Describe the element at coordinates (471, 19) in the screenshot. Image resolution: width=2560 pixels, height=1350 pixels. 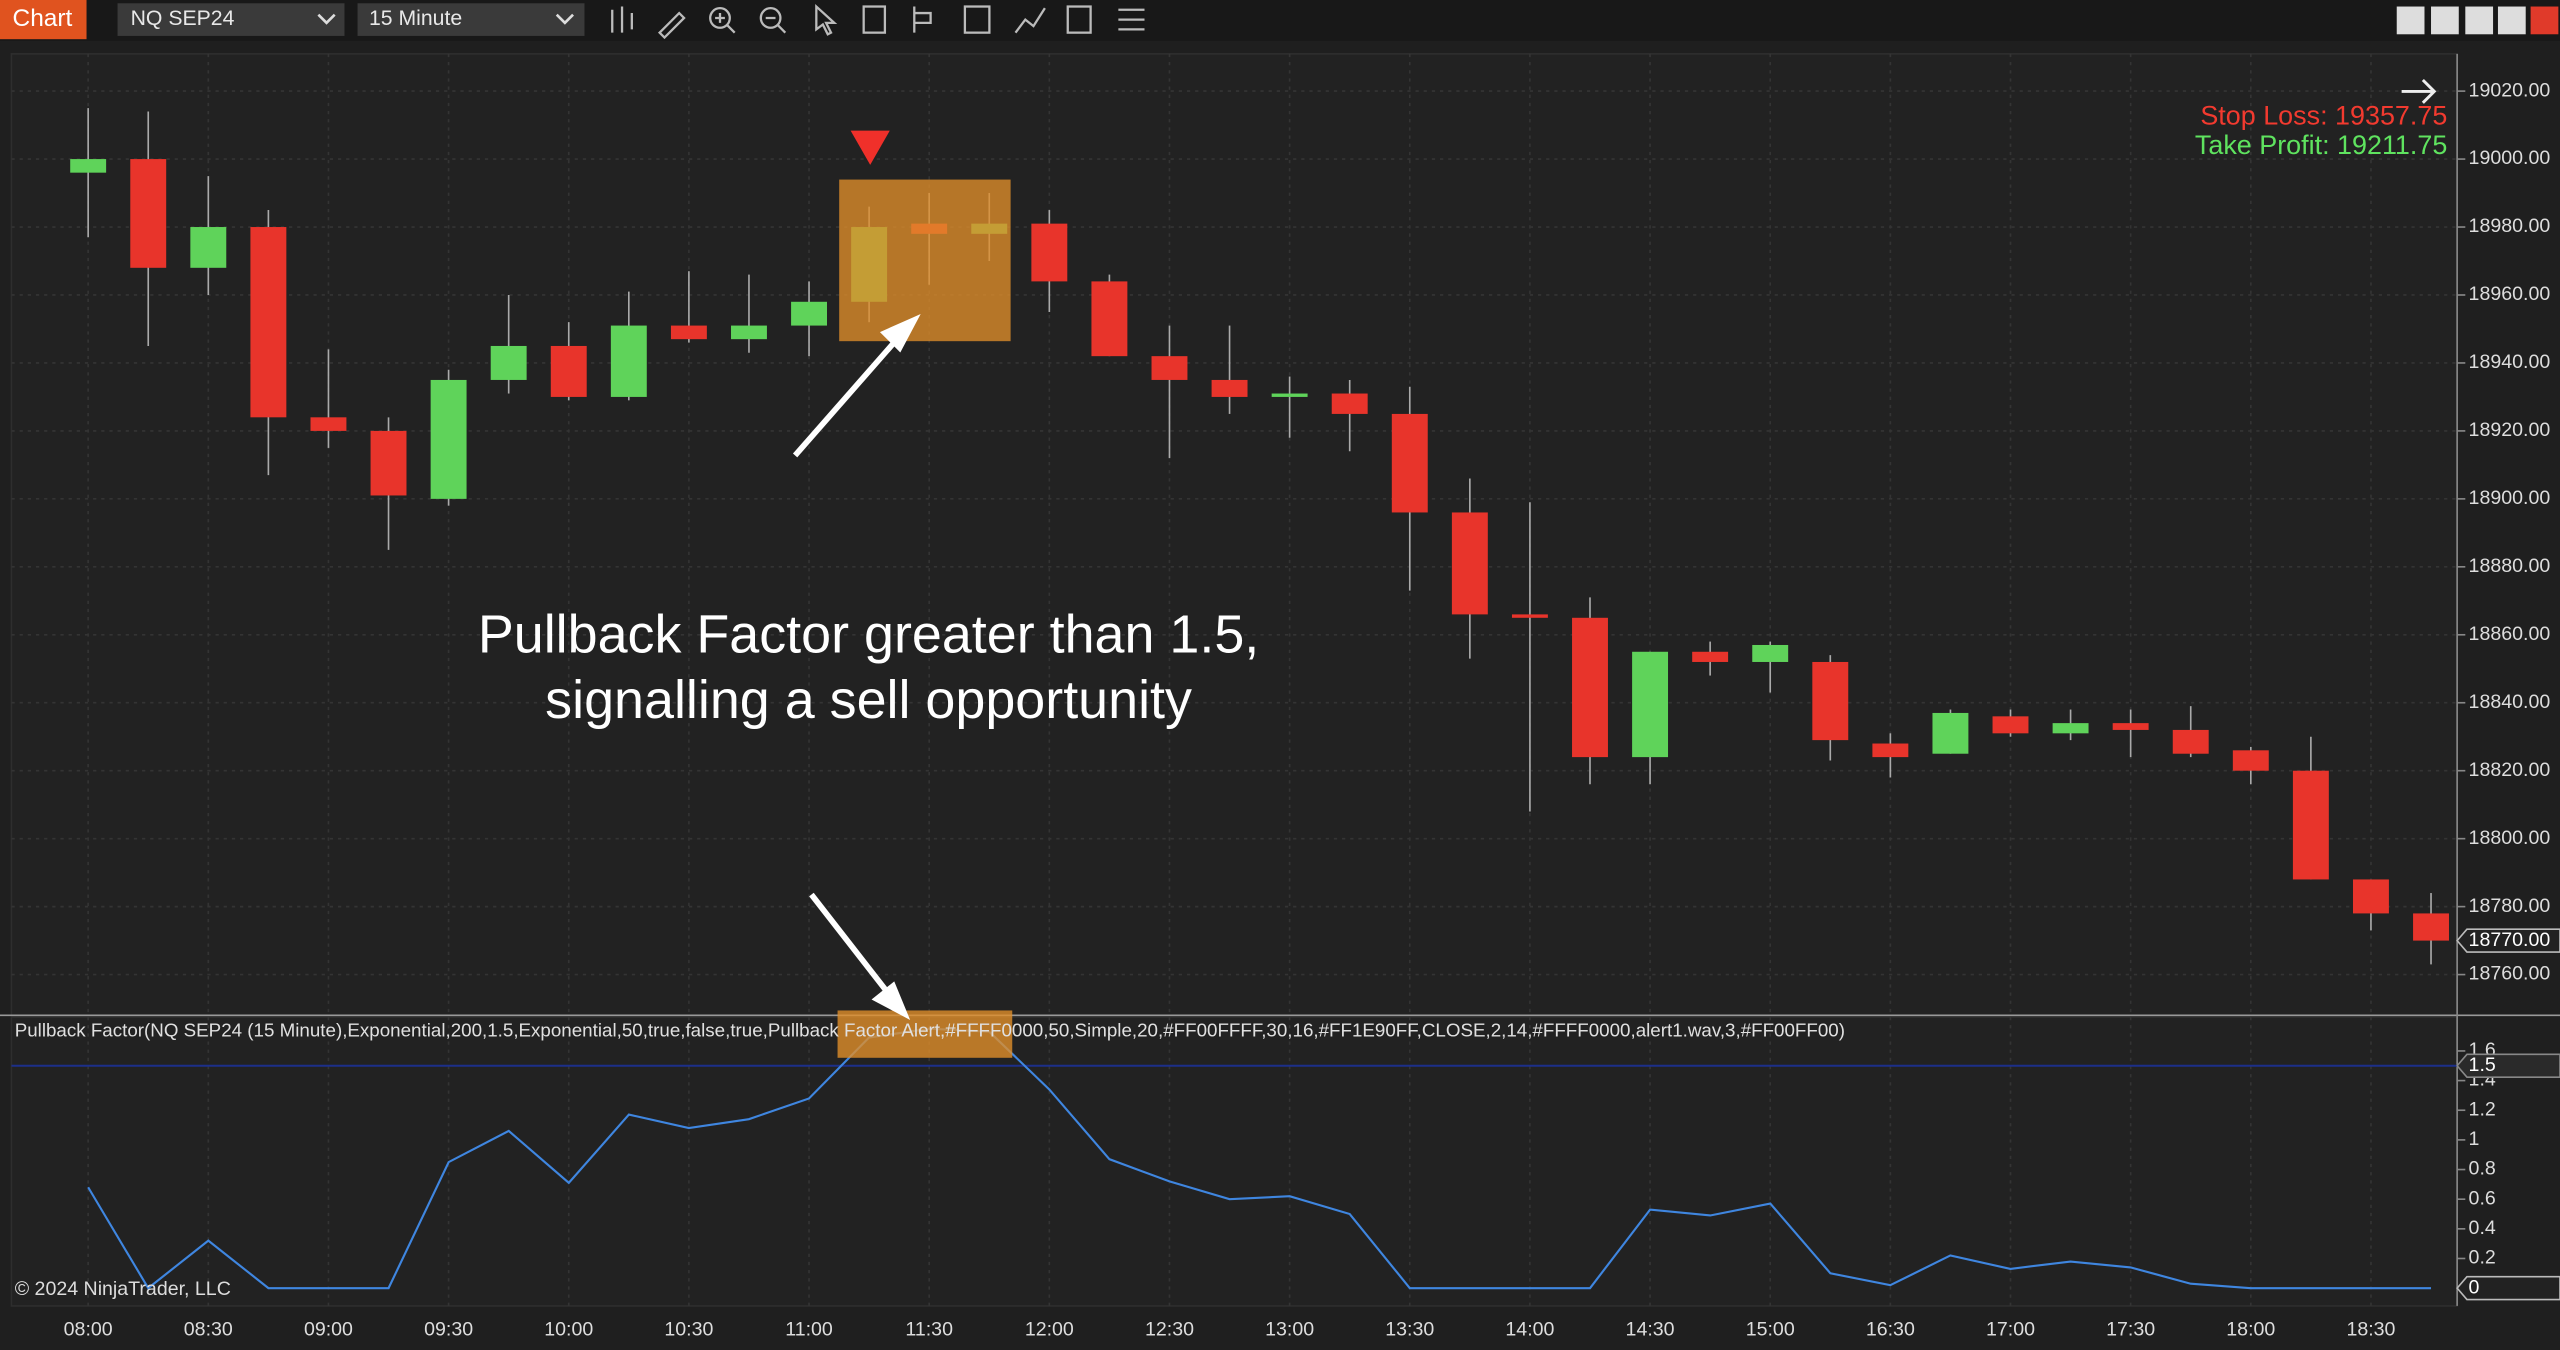
I see `interval-select` at that location.